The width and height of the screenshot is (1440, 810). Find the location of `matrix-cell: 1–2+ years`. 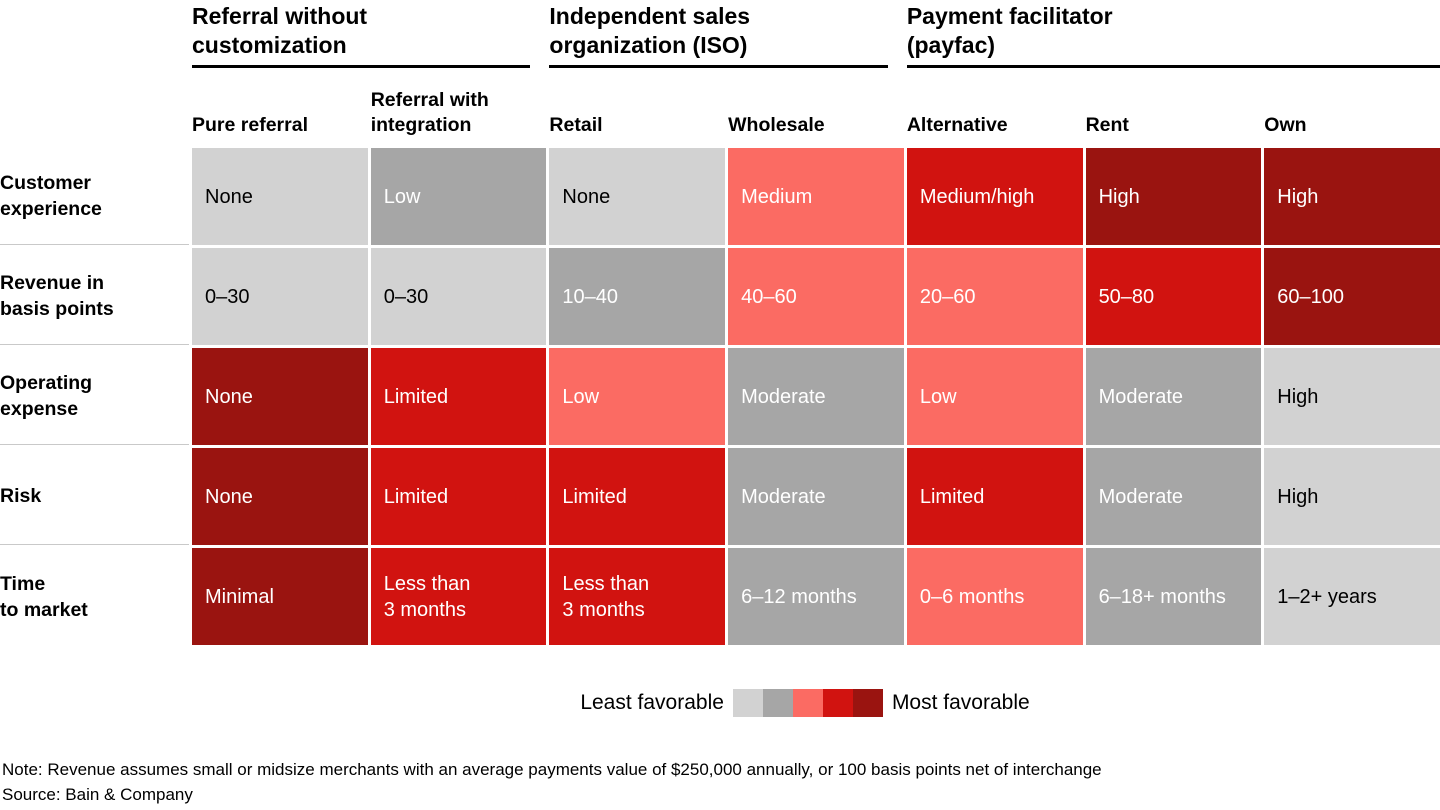

matrix-cell: 1–2+ years is located at coordinates (1352, 596).